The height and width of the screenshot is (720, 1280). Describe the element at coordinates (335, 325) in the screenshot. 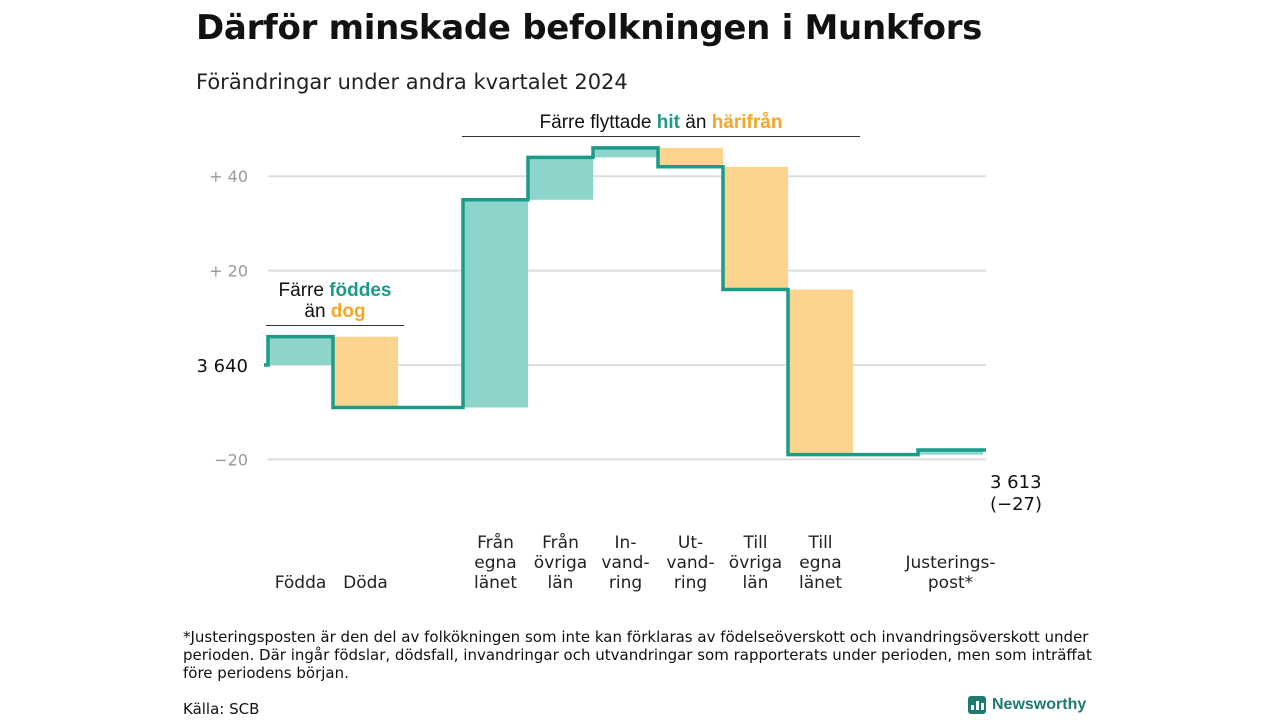

I see `births-annotation-line` at that location.